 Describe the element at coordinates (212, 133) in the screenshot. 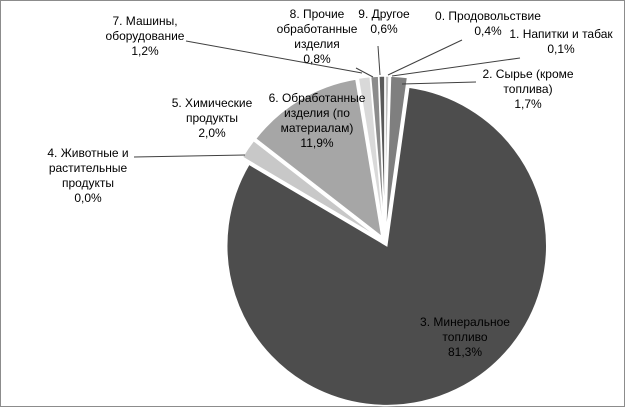

I see `slice-label-5-line-2: 2,0%` at that location.